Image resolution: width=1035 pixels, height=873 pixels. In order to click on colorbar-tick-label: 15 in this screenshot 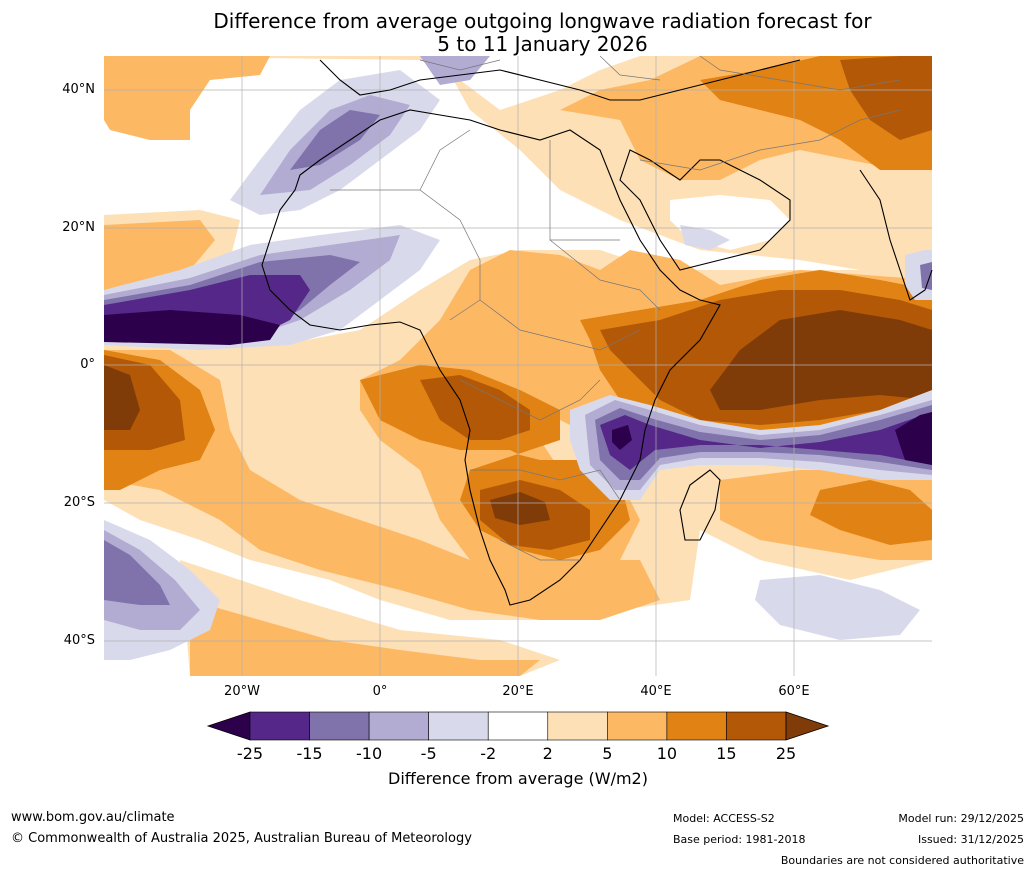, I will do `click(726, 753)`.